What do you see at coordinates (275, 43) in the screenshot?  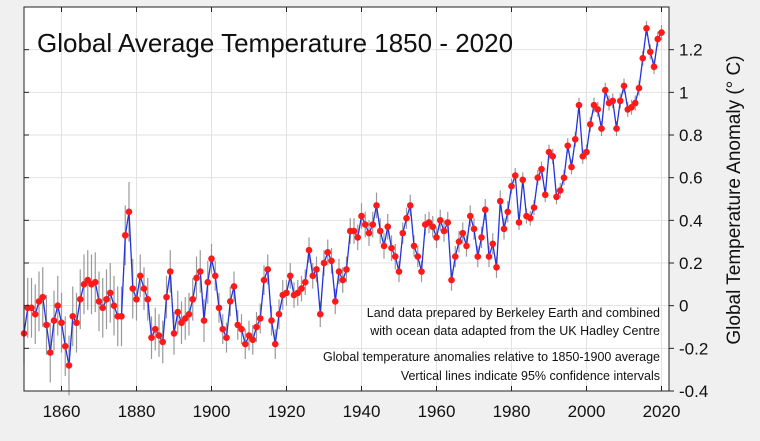 I see `chart-title: Global Average Temperature 1850 - 2020` at bounding box center [275, 43].